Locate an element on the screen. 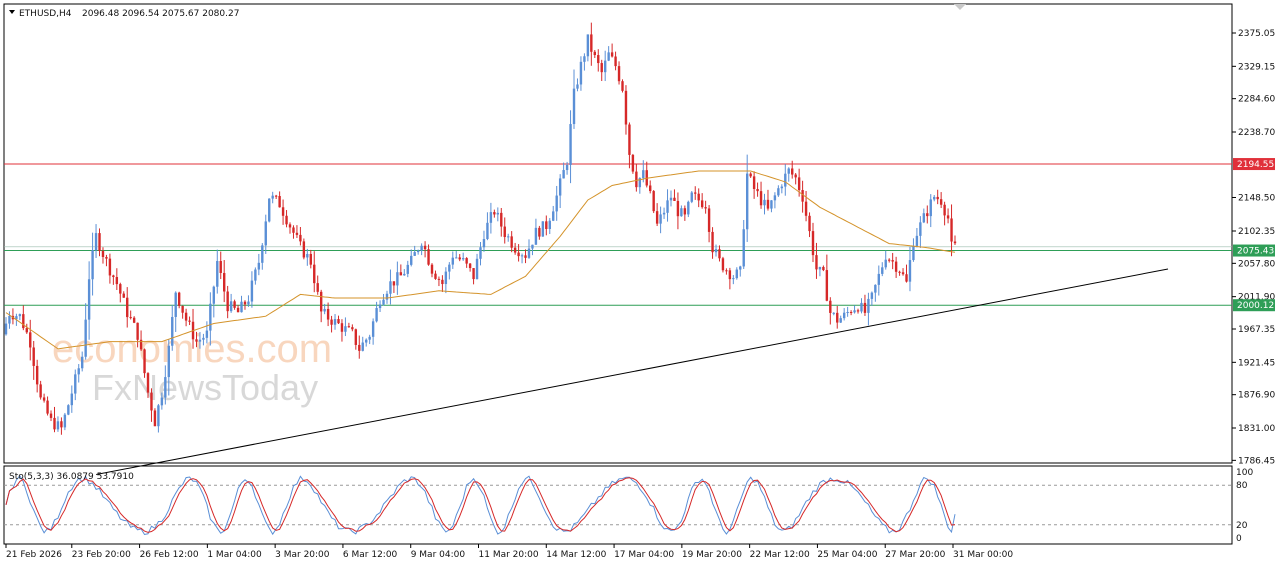 Image resolution: width=1280 pixels, height=567 pixels. oscillator-pane is located at coordinates (618, 505).